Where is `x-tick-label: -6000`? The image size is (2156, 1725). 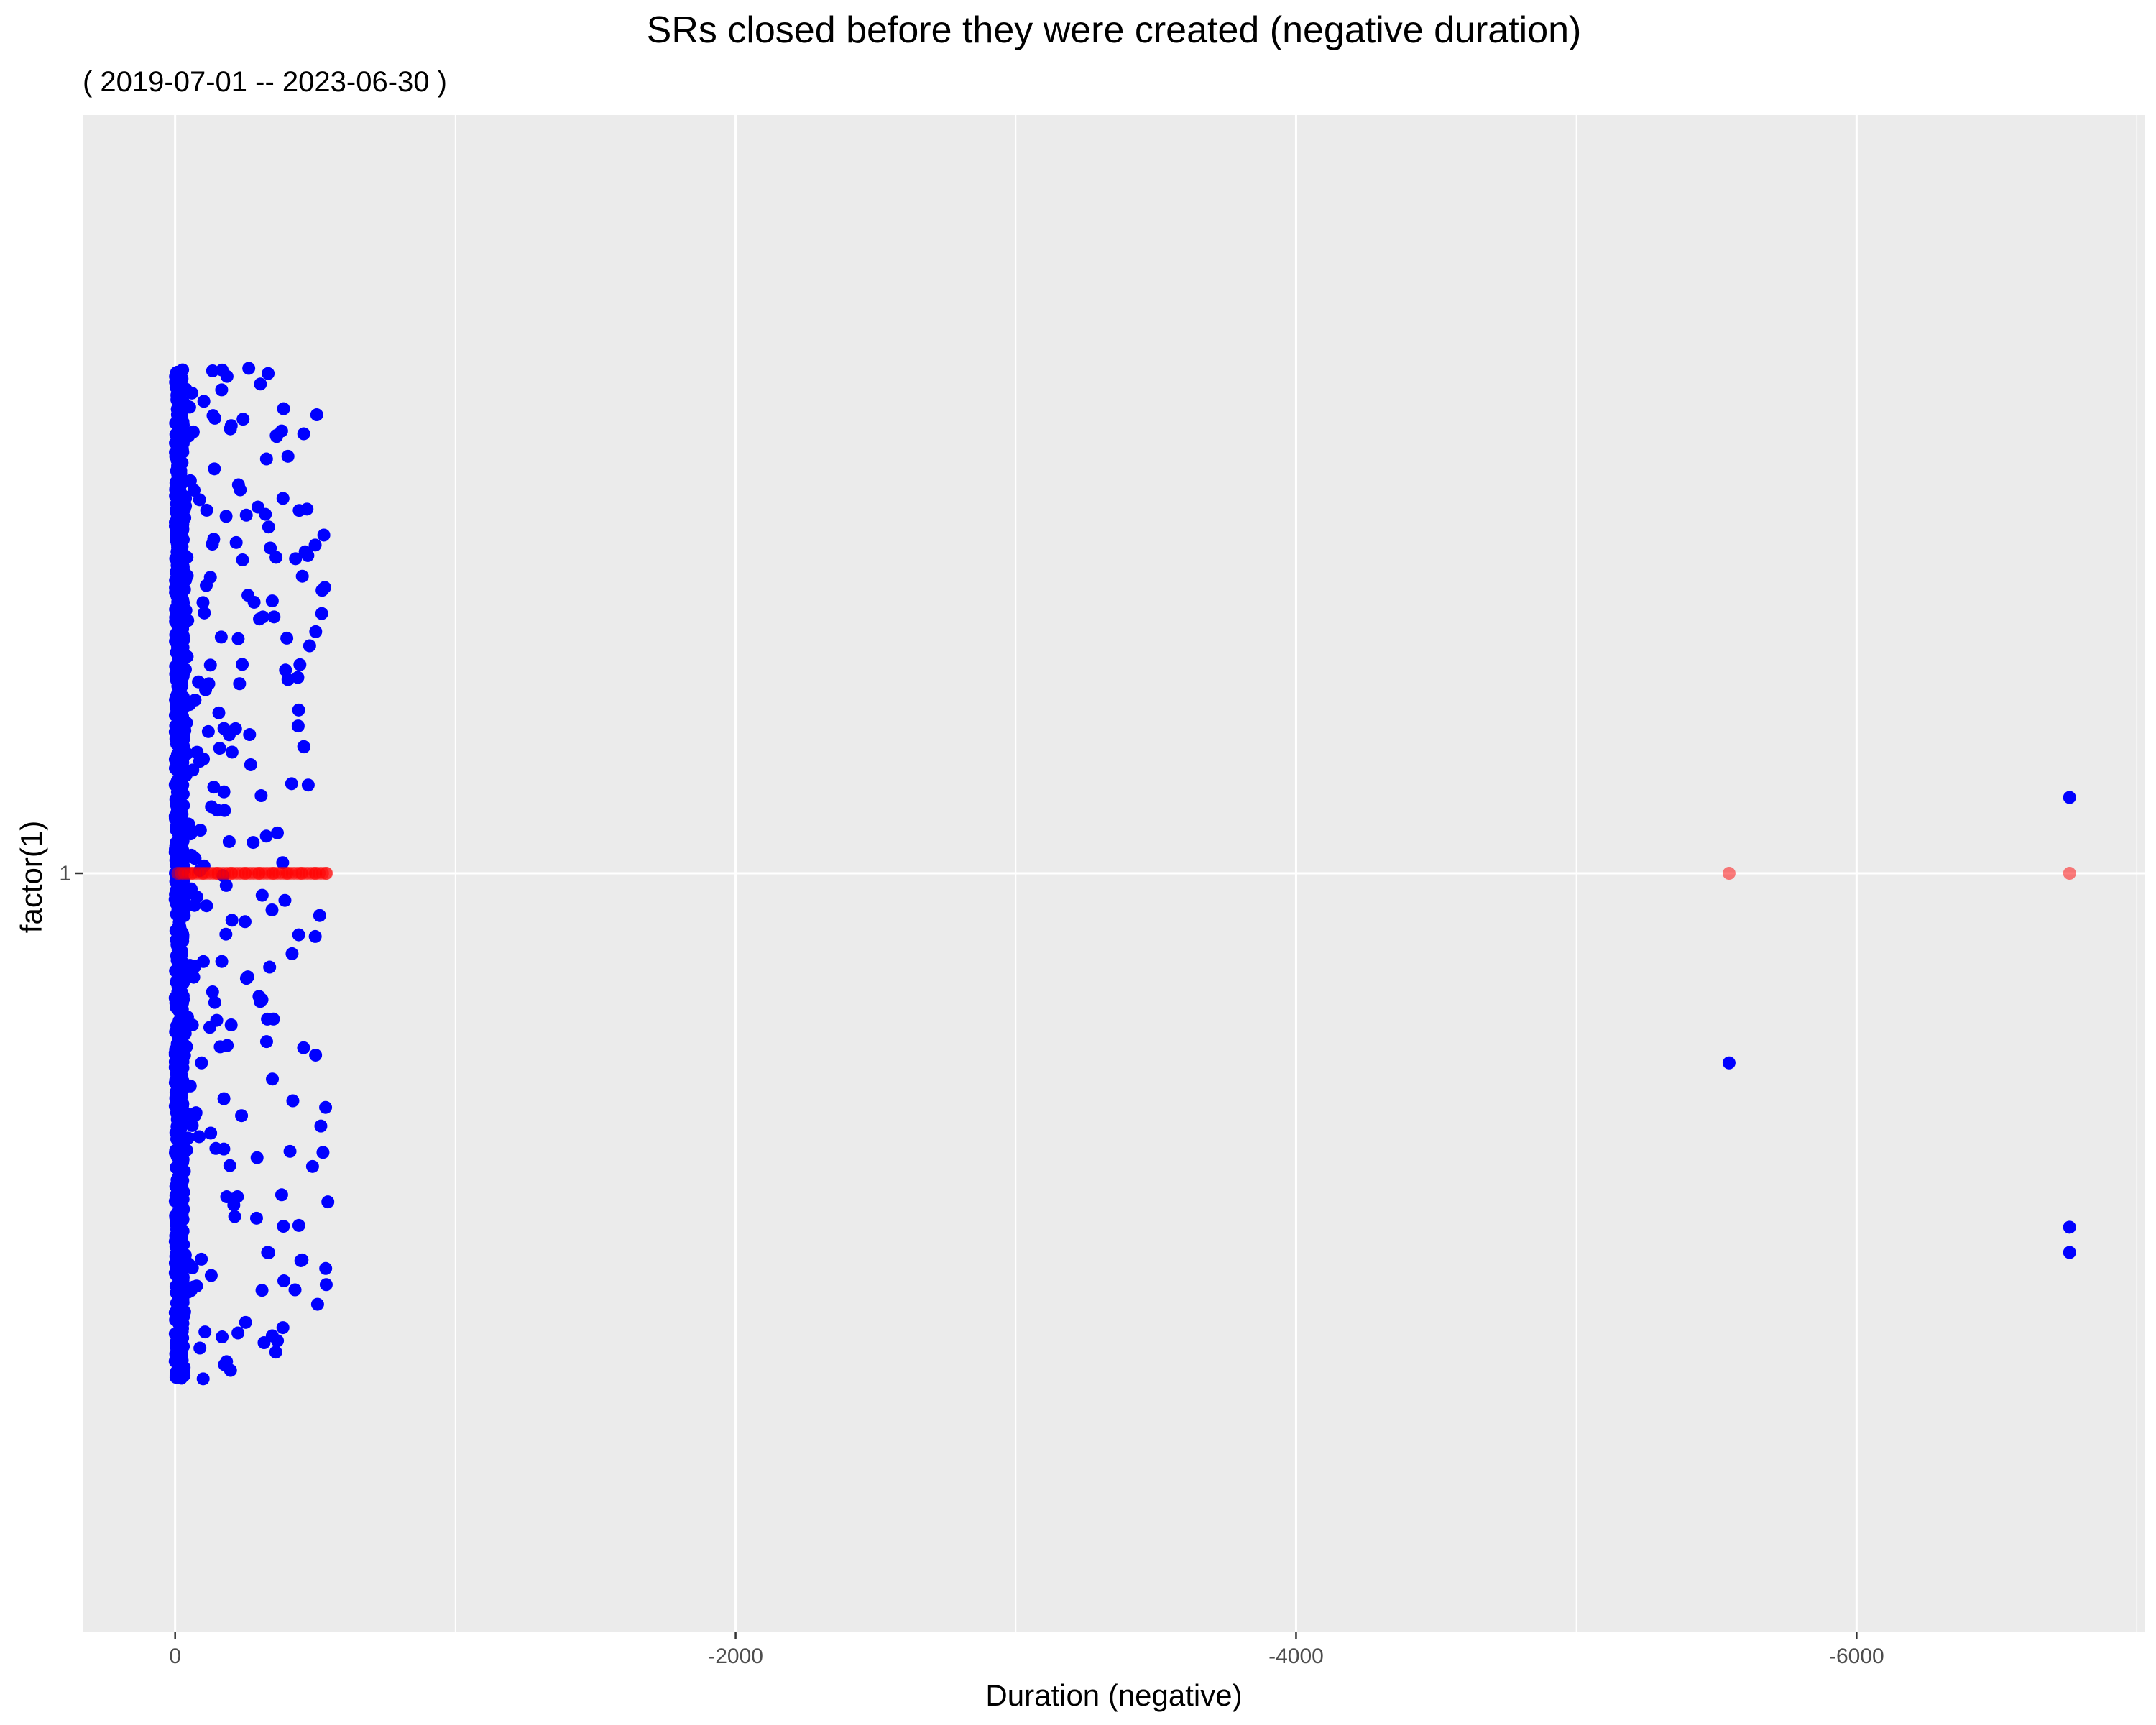 x-tick-label: -6000 is located at coordinates (1857, 1656).